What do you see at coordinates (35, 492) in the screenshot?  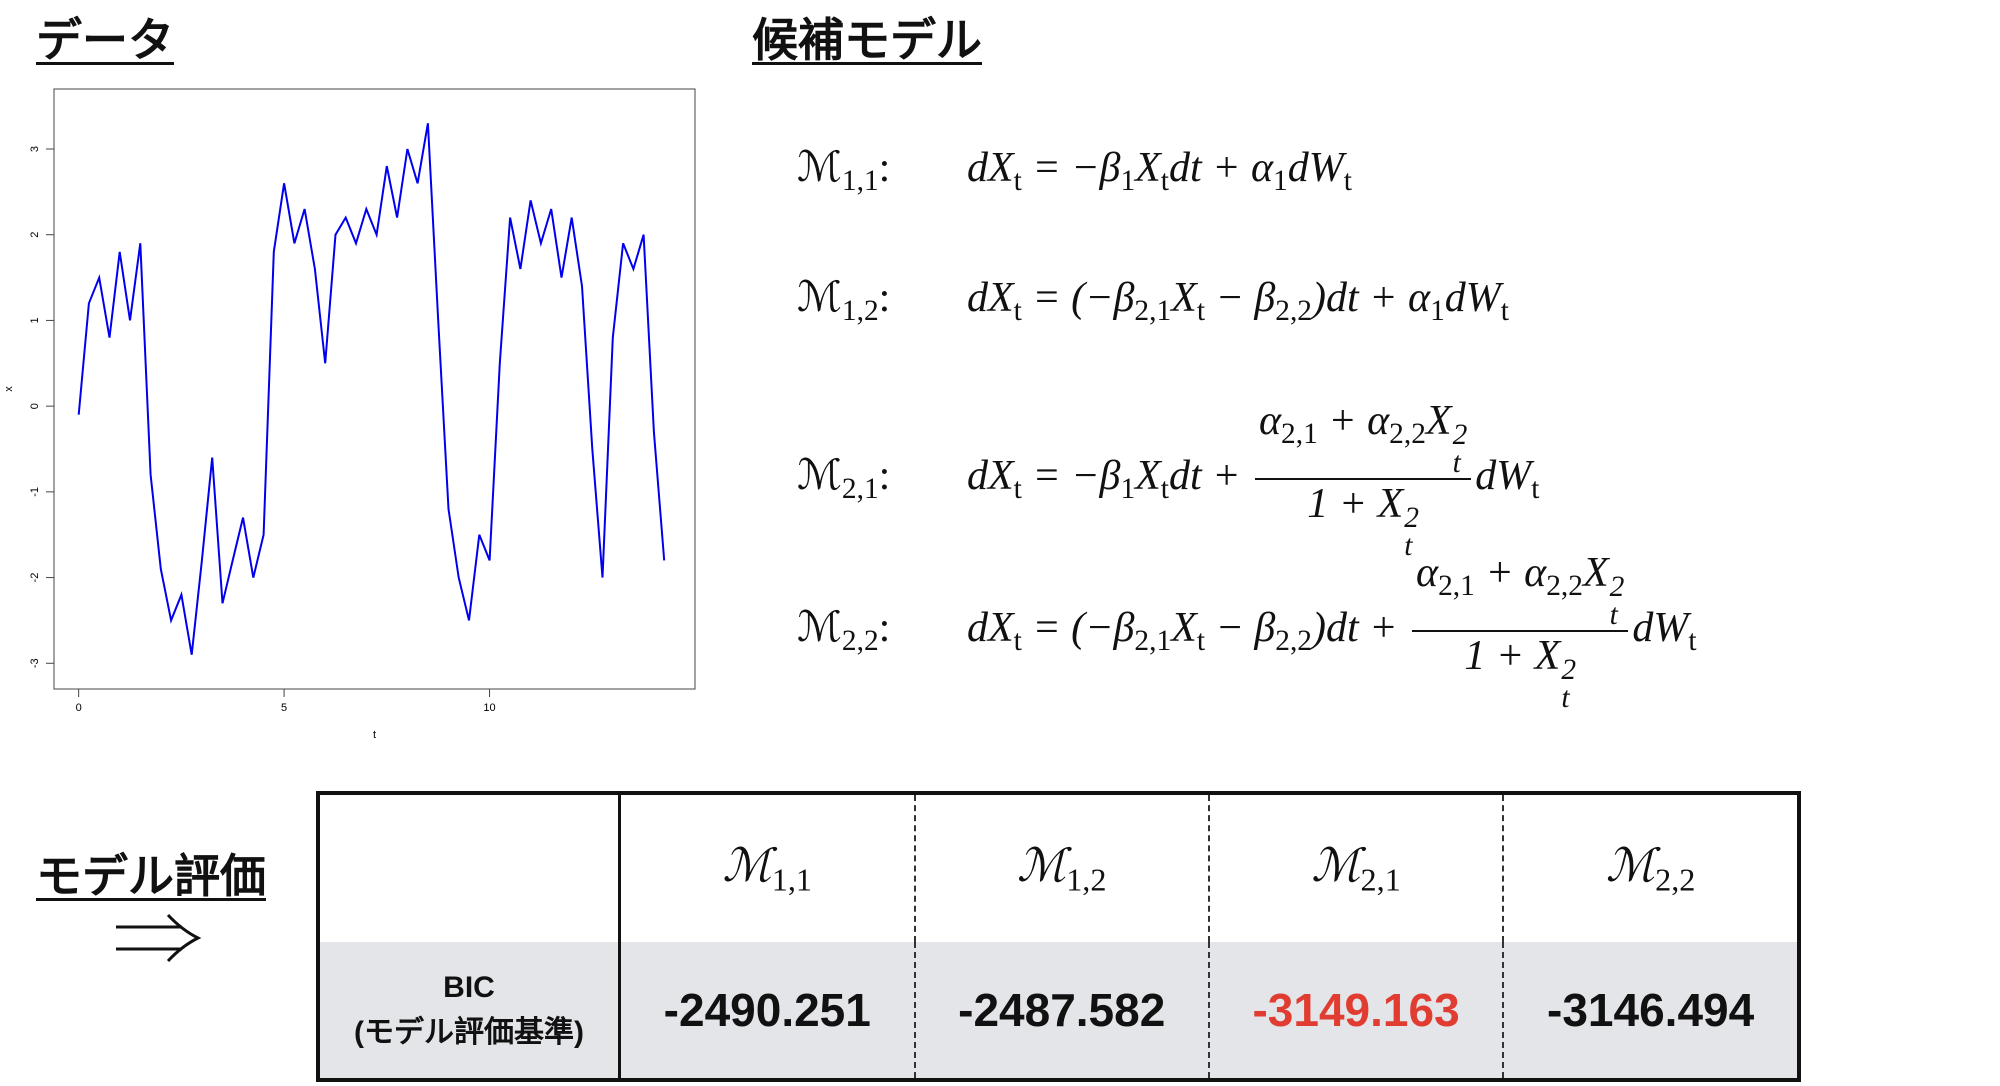 I see `y-tick-label: -1` at bounding box center [35, 492].